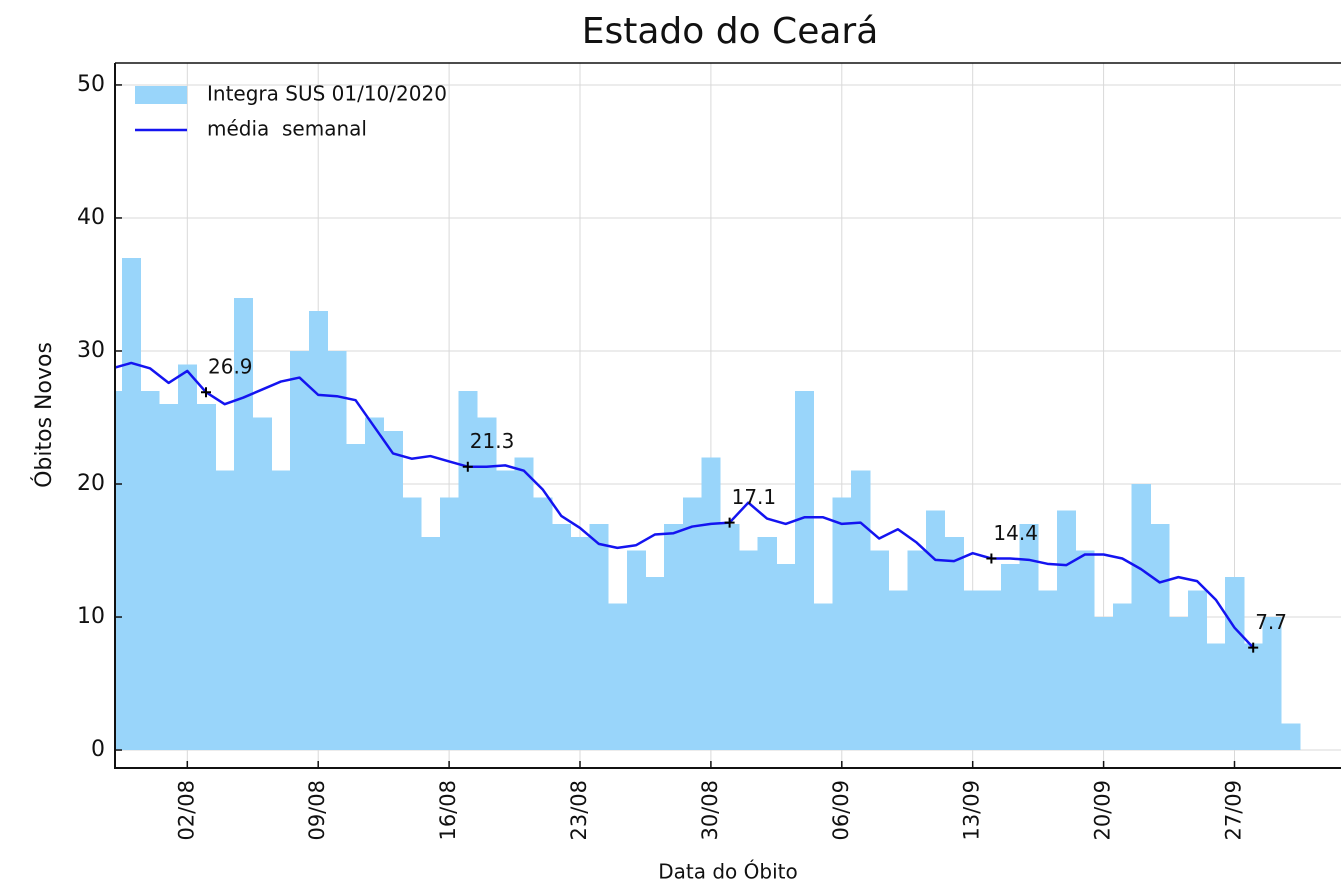 The width and height of the screenshot is (1343, 887). I want to click on y-tick-label: 50, so click(91, 84).